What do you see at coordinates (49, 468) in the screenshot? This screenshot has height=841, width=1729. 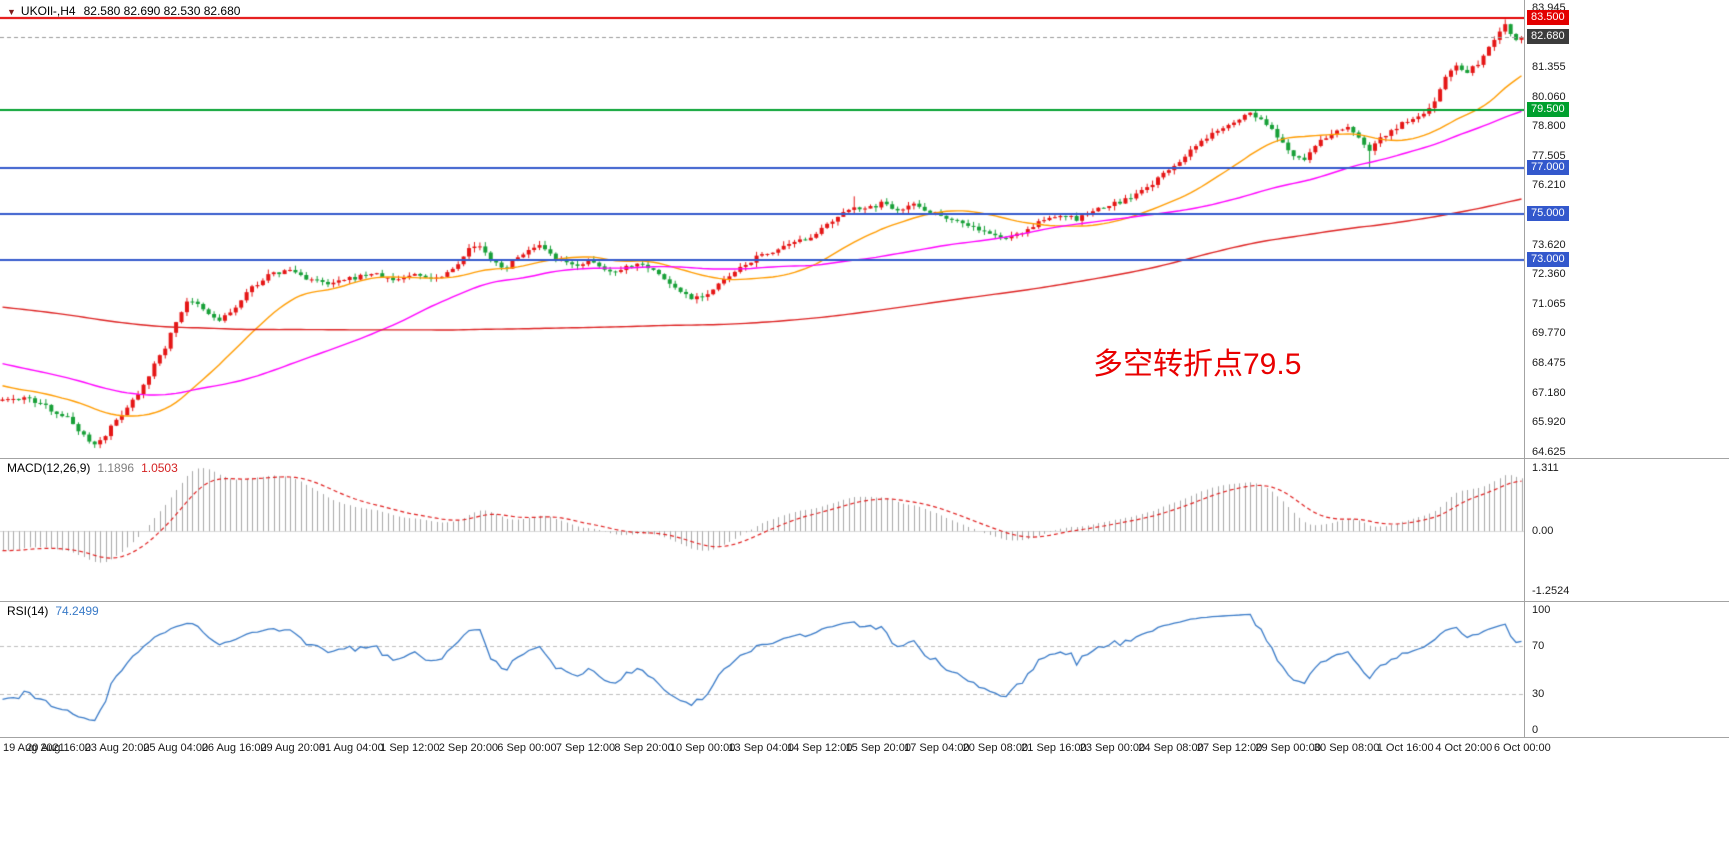 I see `macd-name: MACD(12,26,9)` at bounding box center [49, 468].